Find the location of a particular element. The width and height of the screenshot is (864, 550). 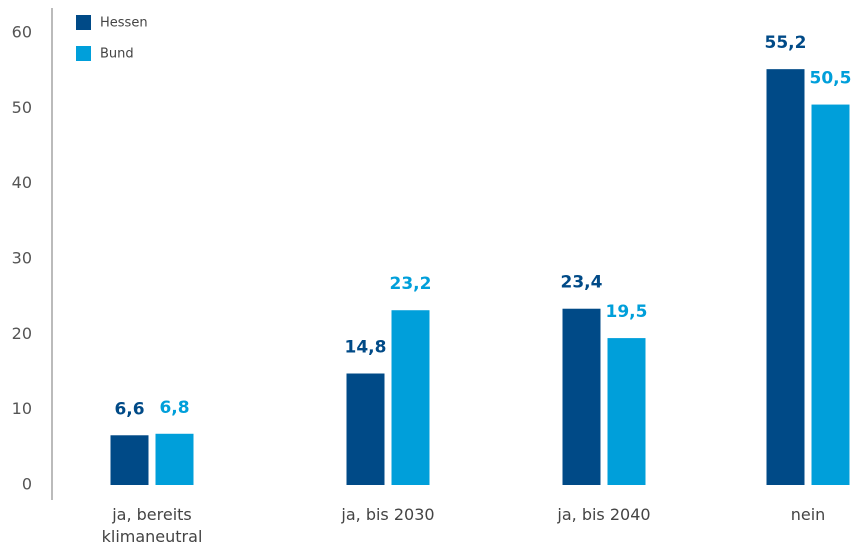

y-tick-label: 40 is located at coordinates (22, 182).